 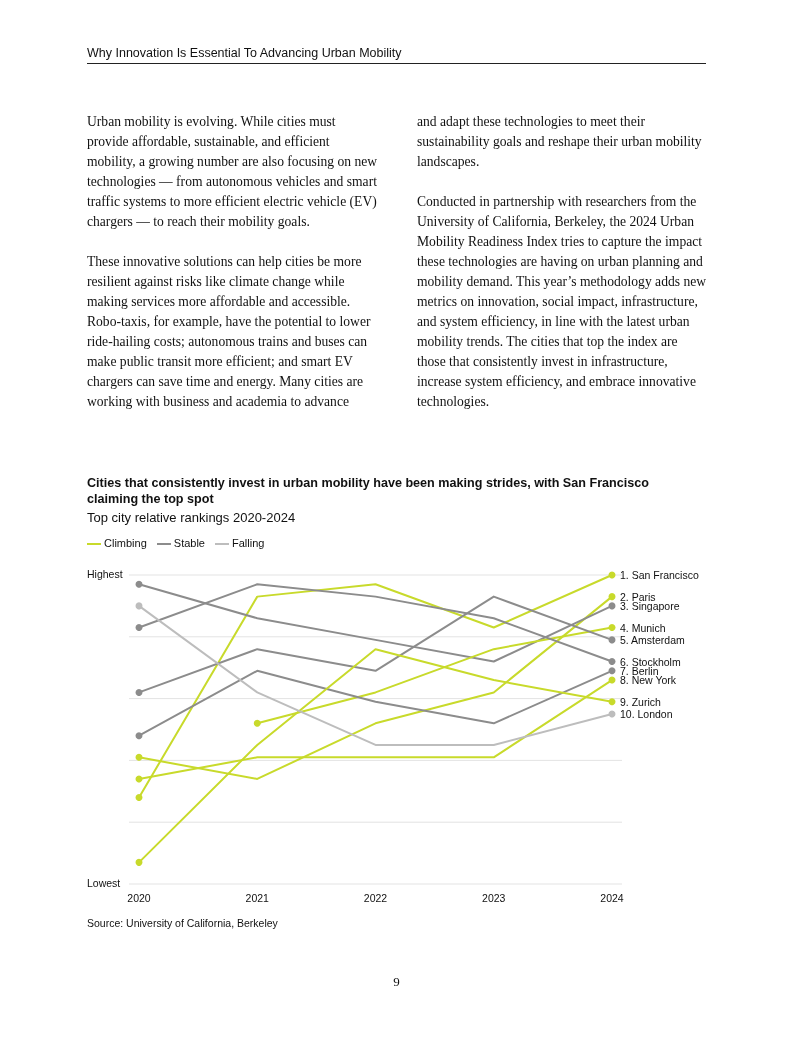 What do you see at coordinates (368, 491) in the screenshot?
I see `chart-title: Cities that consistently invest in urban mobility have been making strides, with San Francisco claiming the top spot` at bounding box center [368, 491].